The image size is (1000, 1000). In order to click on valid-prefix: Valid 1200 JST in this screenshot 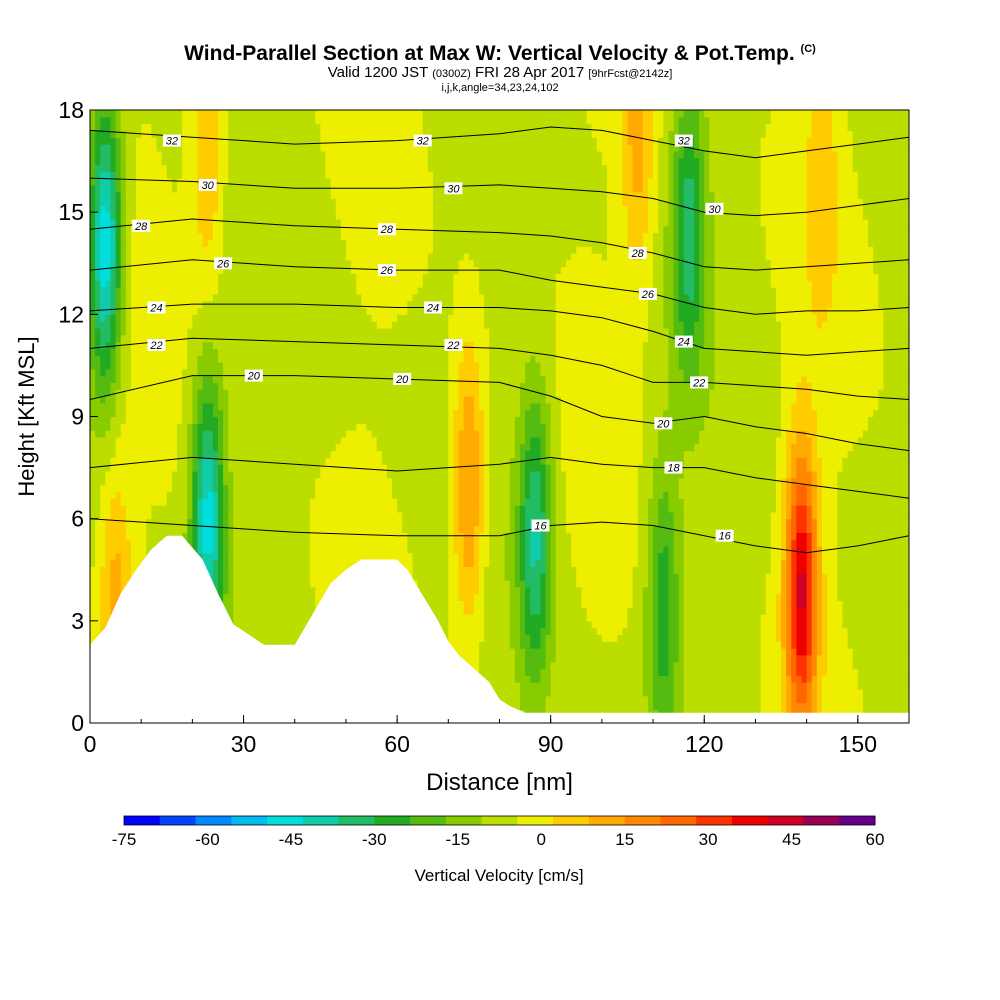, I will do `click(378, 72)`.